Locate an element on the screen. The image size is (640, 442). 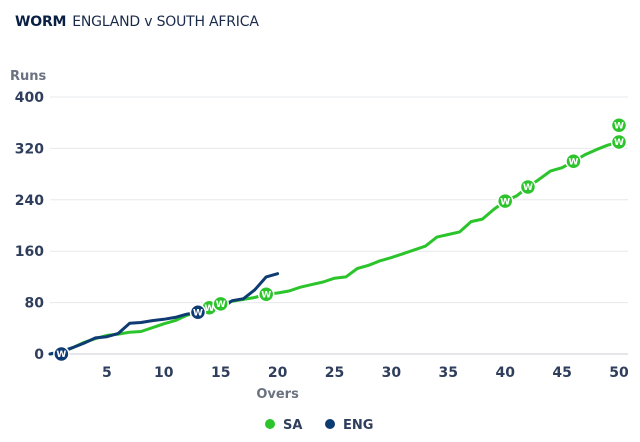
y-tick-label: 160 is located at coordinates (29, 252).